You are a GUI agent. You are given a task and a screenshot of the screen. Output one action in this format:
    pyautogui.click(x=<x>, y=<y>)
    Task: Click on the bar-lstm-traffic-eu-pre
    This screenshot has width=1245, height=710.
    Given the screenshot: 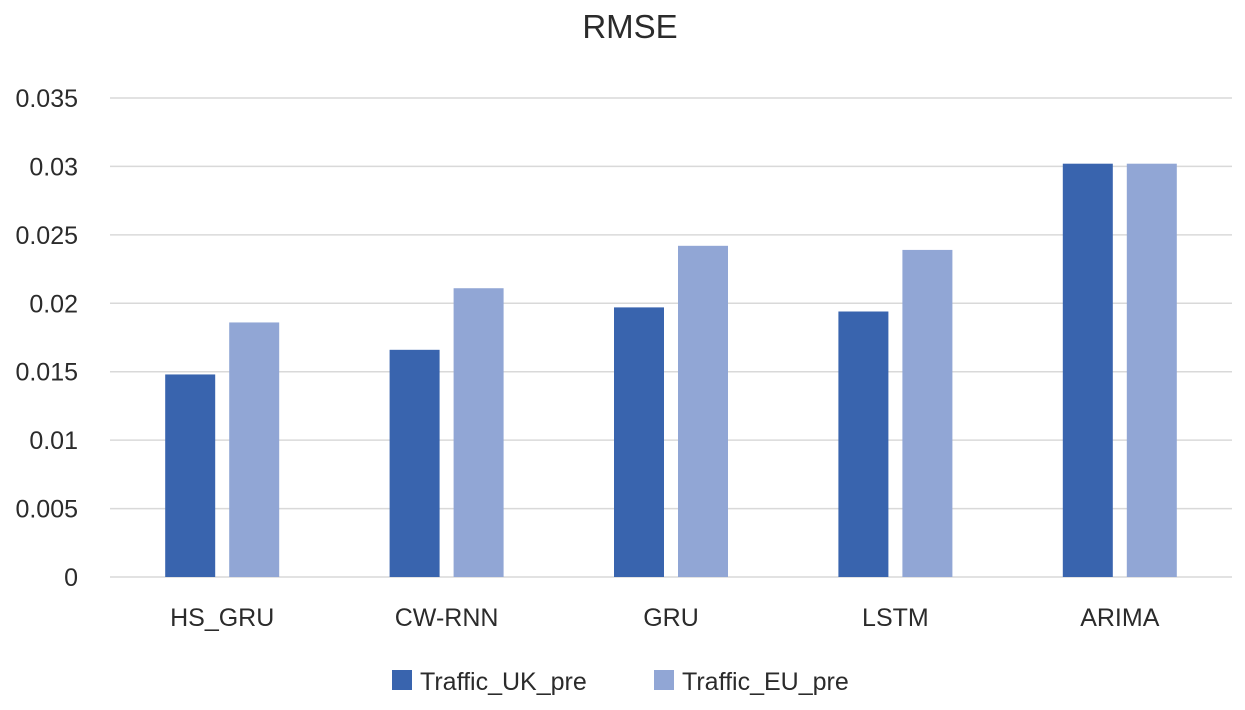 What is the action you would take?
    pyautogui.click(x=927, y=413)
    